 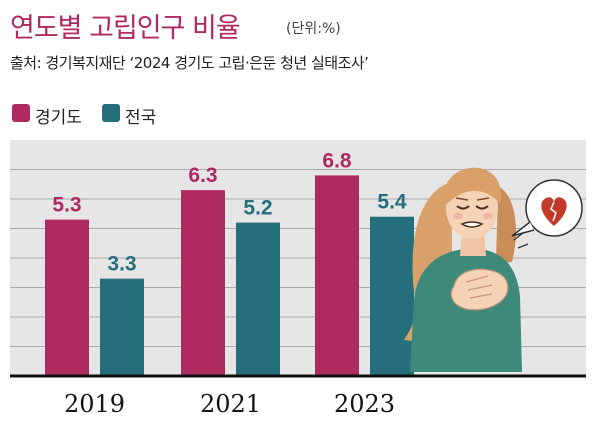 I want to click on mouth, so click(x=472, y=224).